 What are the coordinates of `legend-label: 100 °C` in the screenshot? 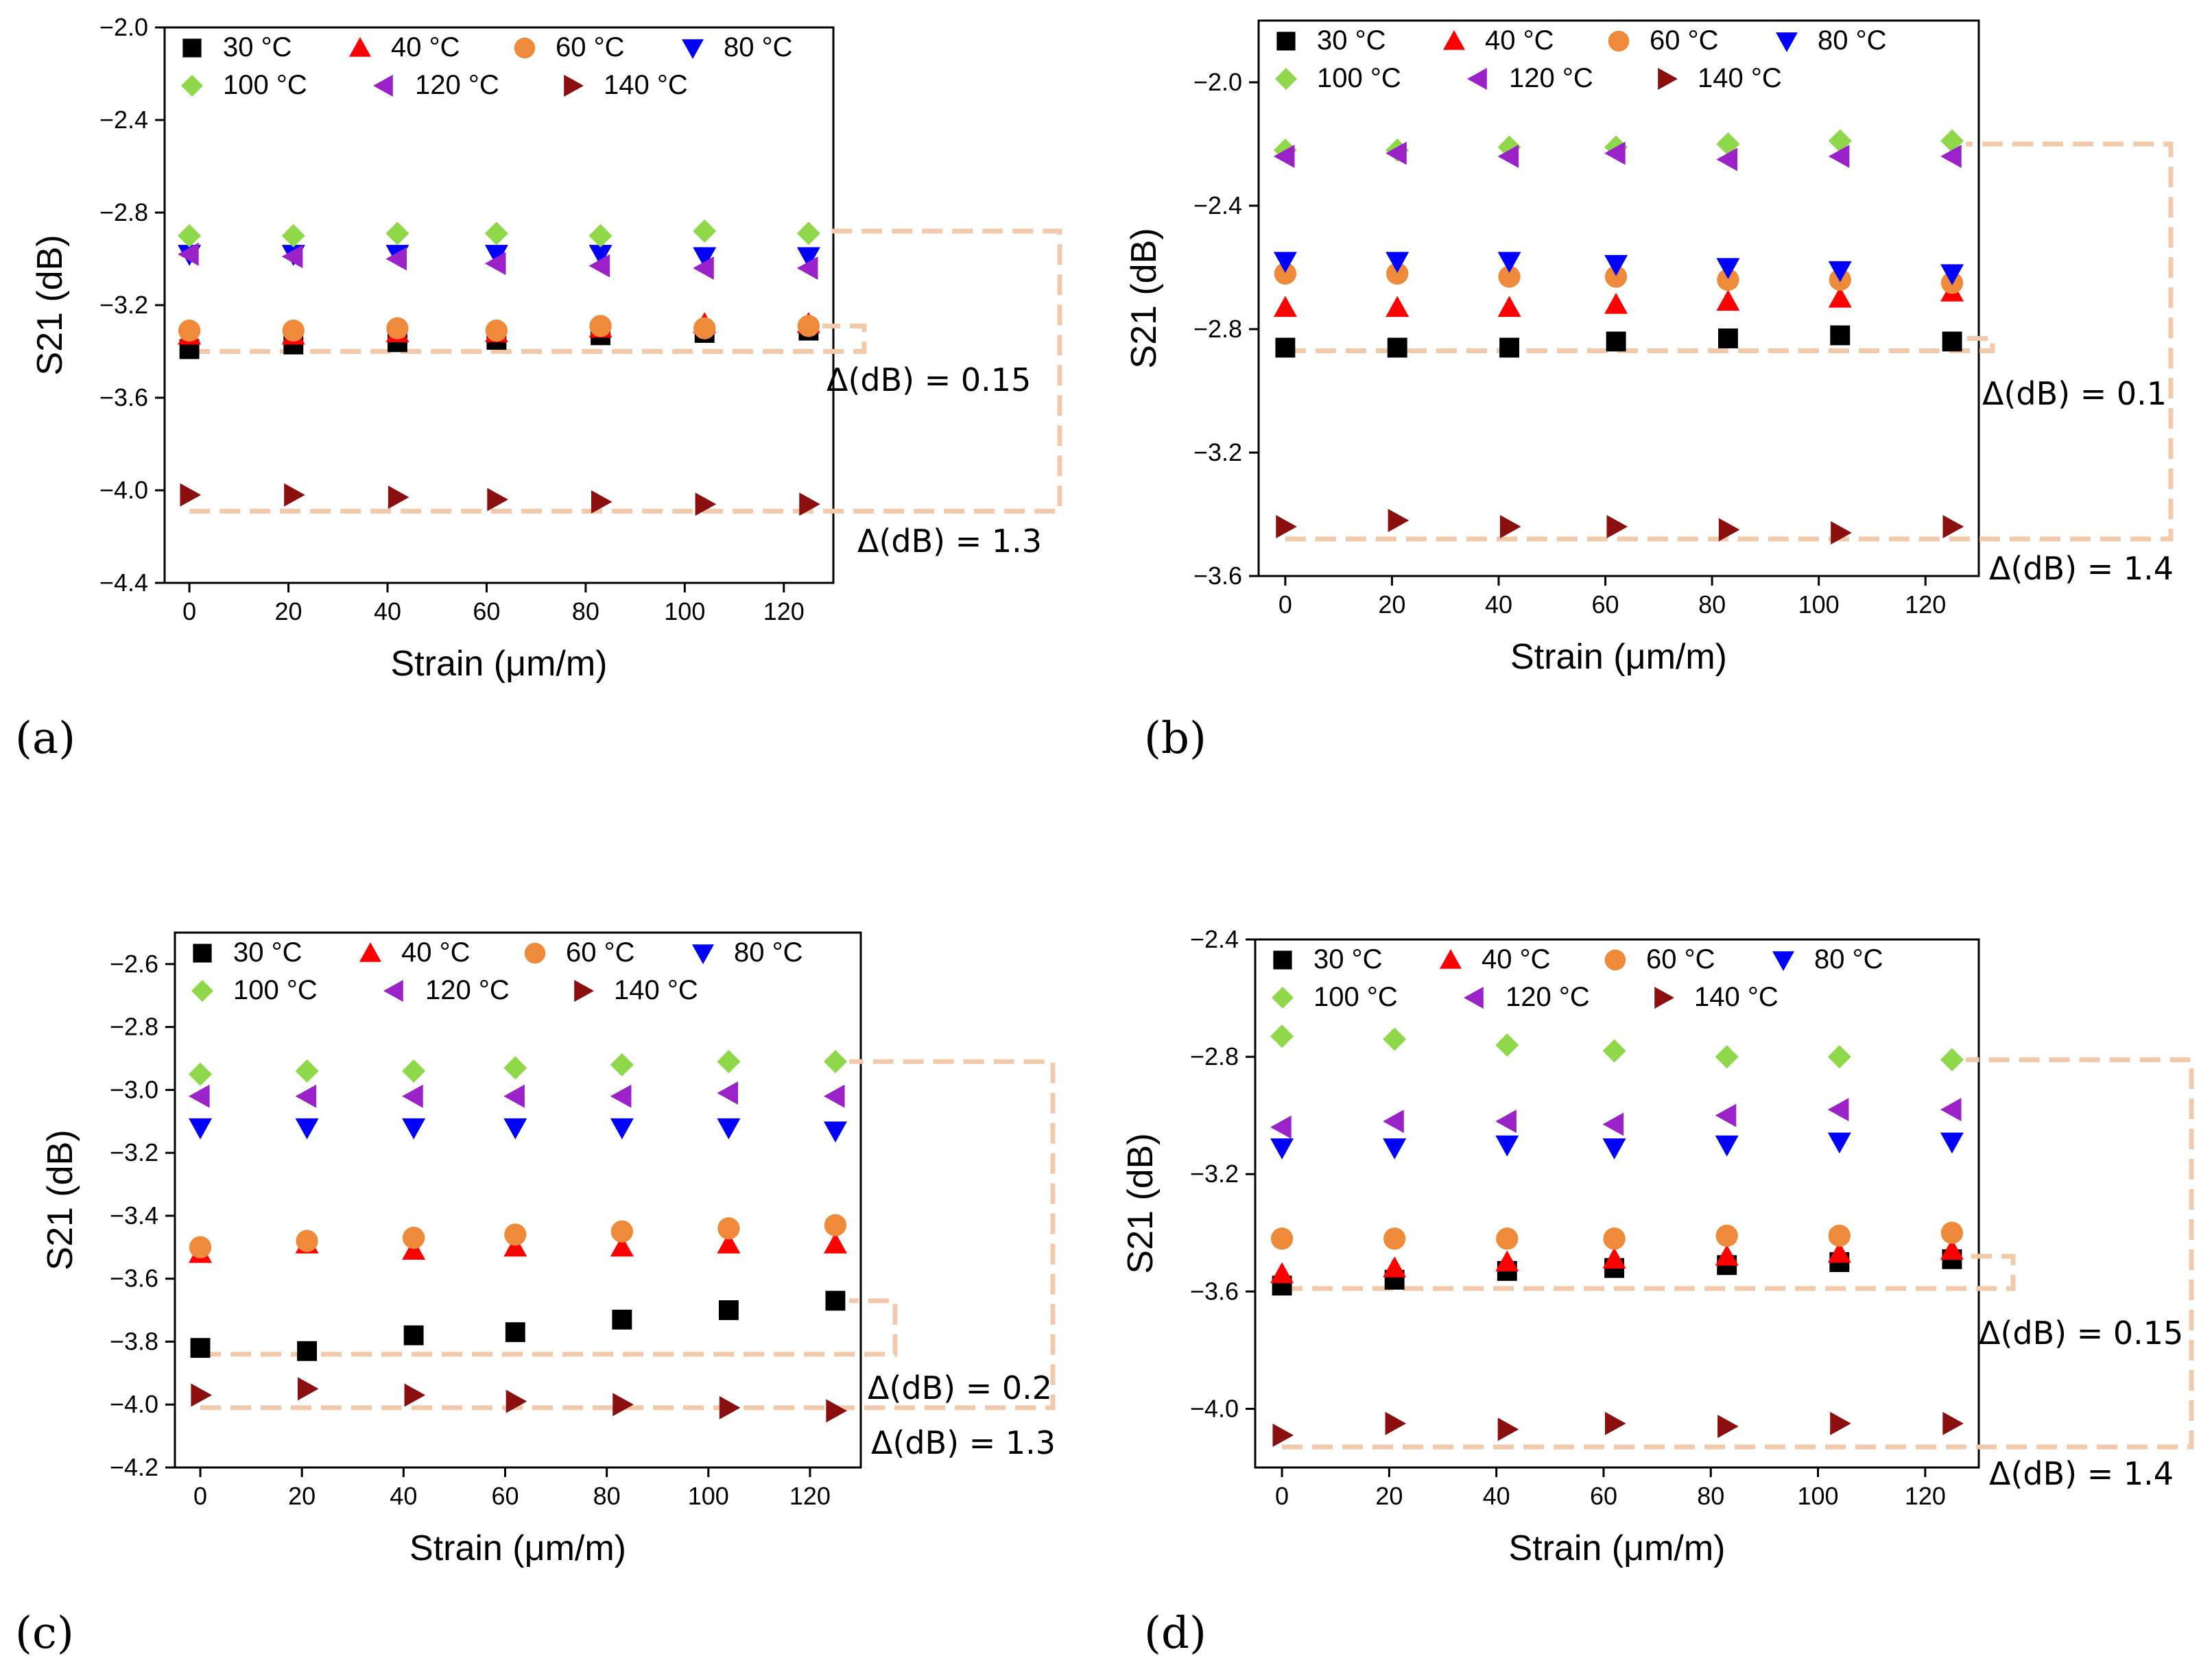 It's located at (275, 990).